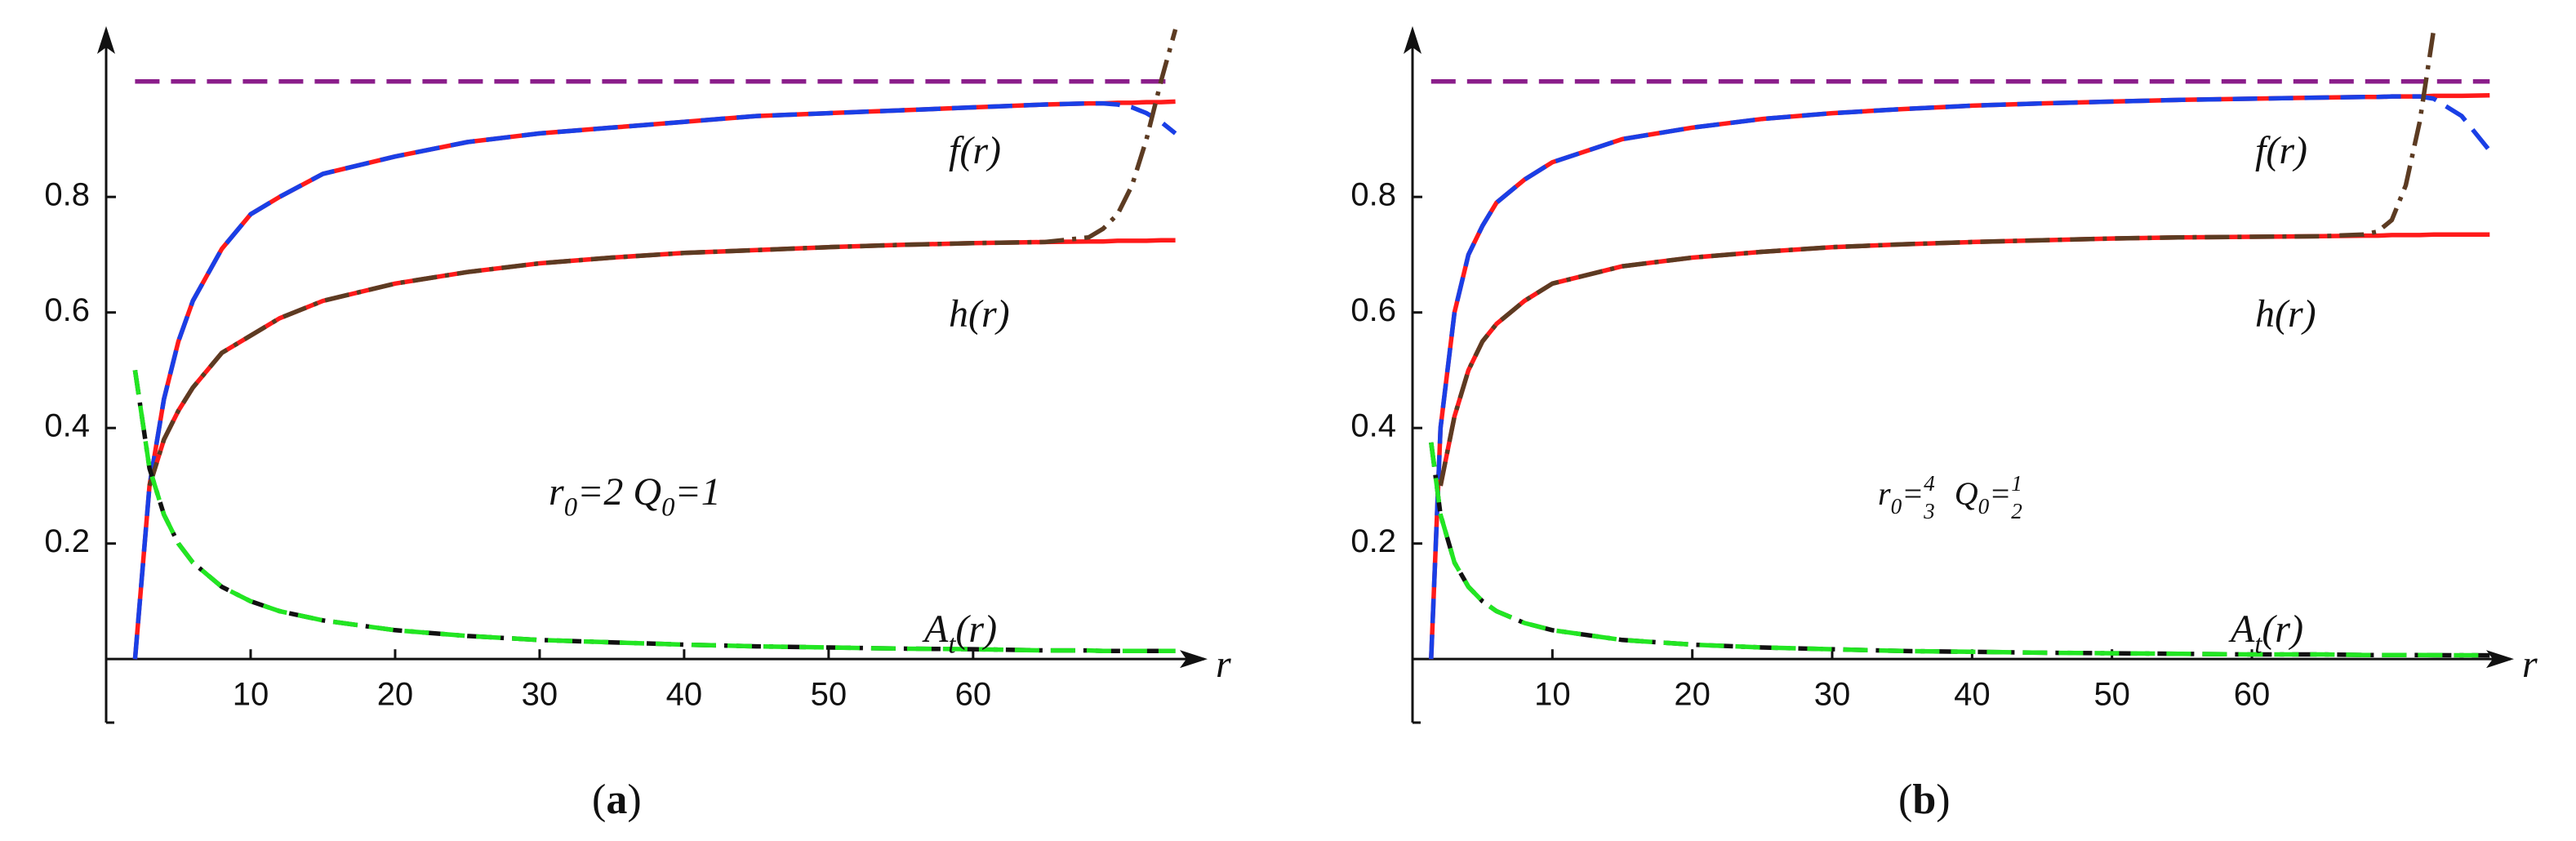  I want to click on annotation: =1, so click(697, 492).